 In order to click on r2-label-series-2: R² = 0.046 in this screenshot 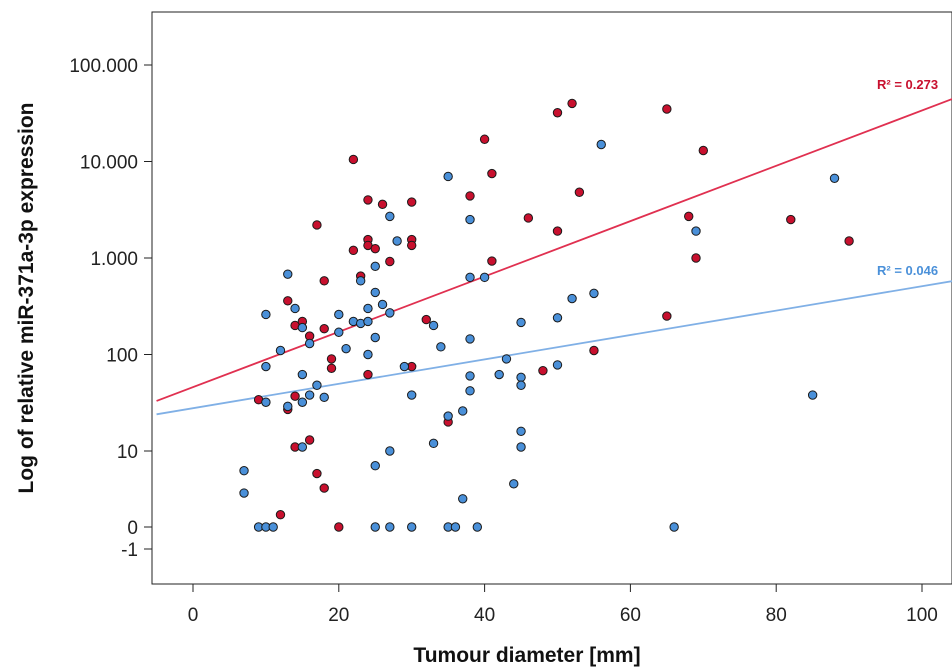, I will do `click(907, 270)`.